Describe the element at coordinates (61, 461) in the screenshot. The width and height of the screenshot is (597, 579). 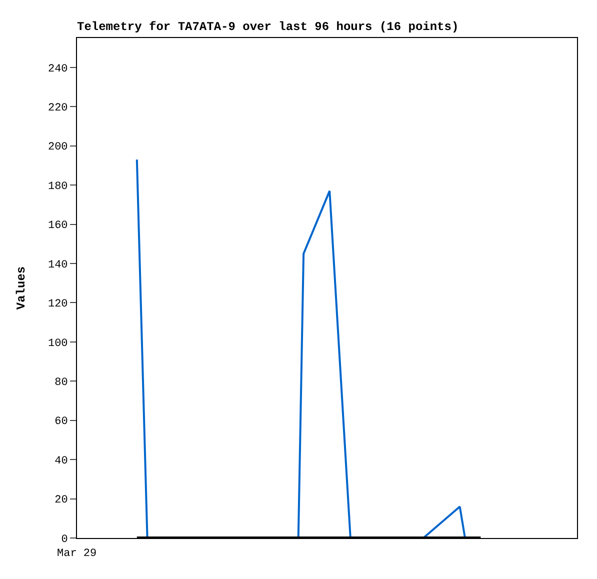
I see `y-tick-label: 40` at that location.